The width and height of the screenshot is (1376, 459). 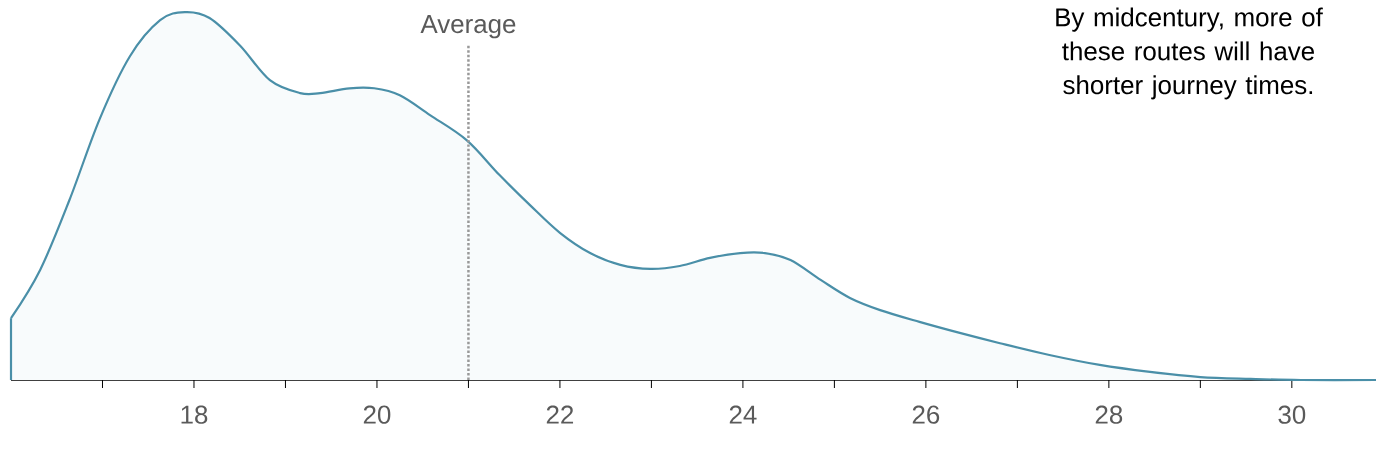 I want to click on x-tick-label: 22, so click(x=560, y=414).